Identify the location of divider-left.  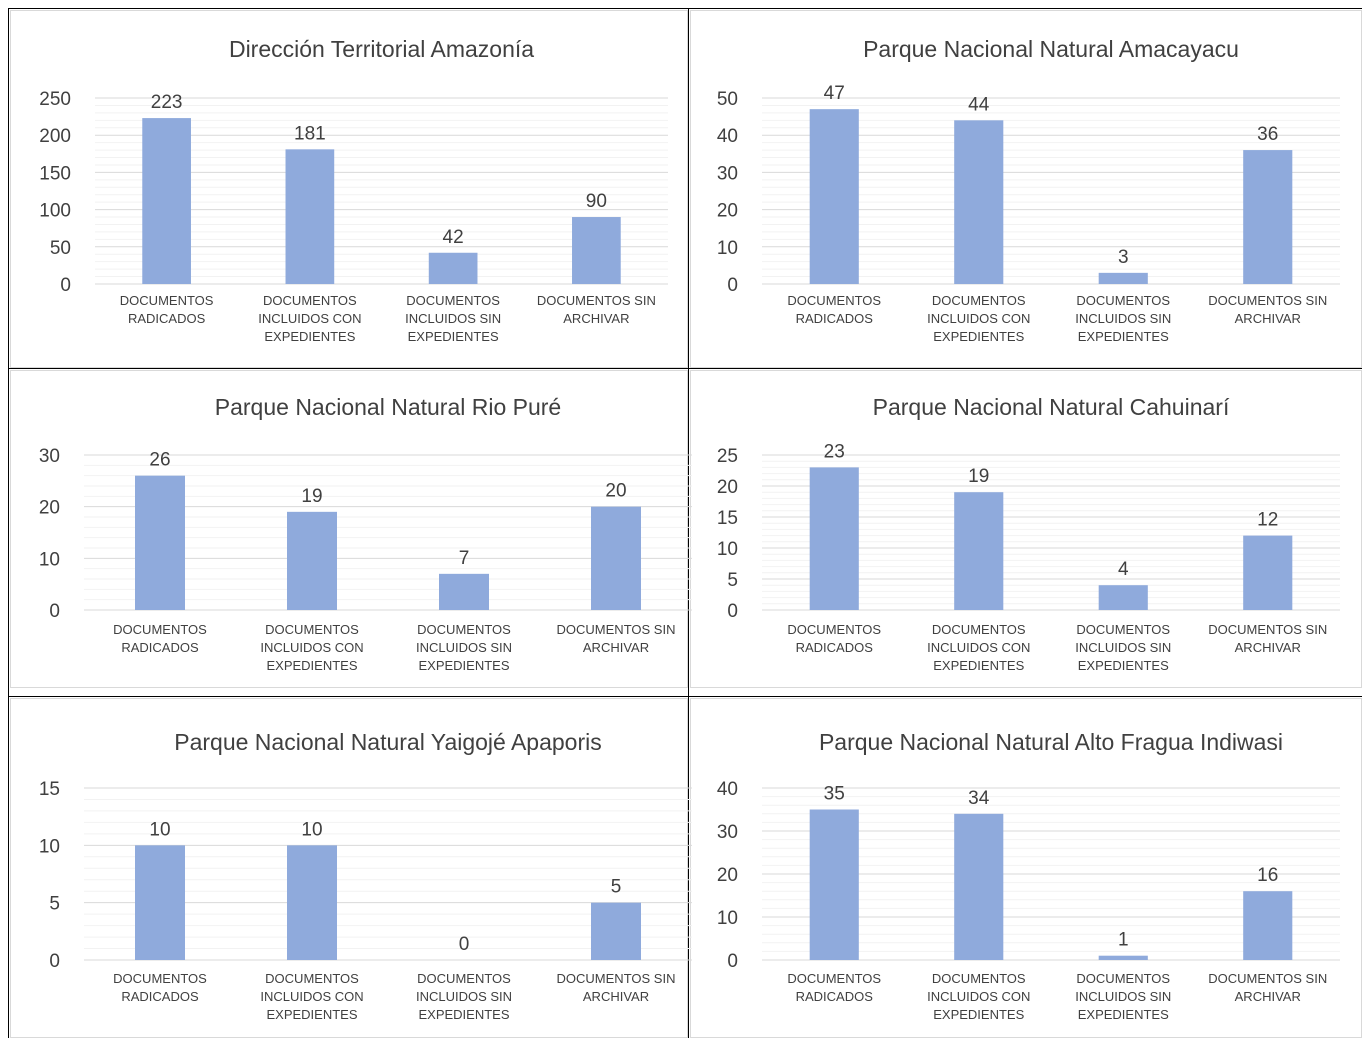
(8, 523).